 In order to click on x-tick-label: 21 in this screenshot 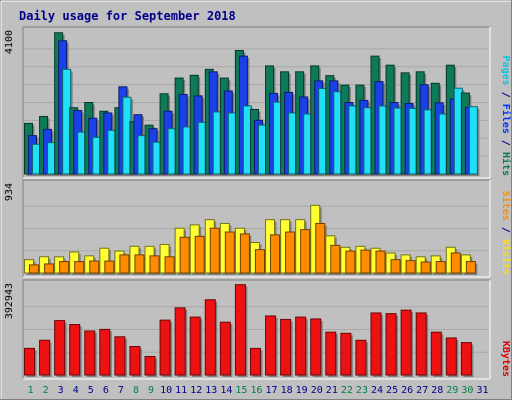, I will do `click(332, 390)`.